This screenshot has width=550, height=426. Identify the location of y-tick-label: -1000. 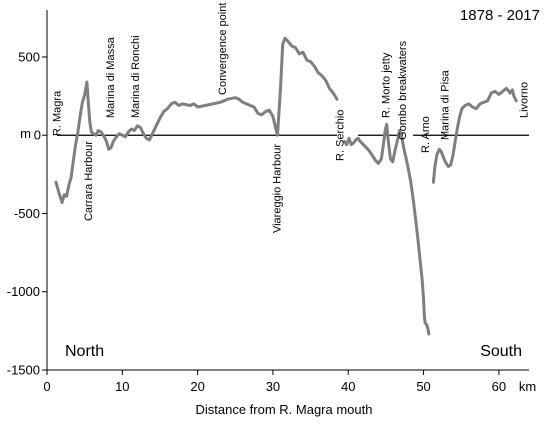
(23, 291).